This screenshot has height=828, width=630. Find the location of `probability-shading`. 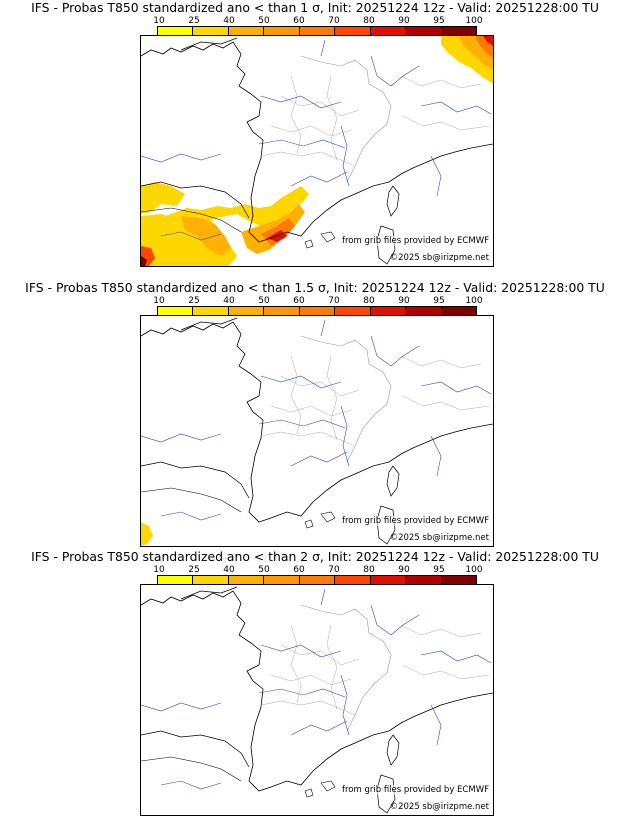

probability-shading is located at coordinates (147, 534).